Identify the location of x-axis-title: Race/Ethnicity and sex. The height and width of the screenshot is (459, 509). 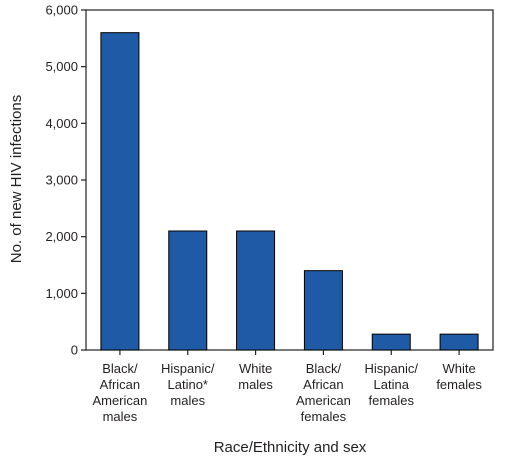
(290, 447).